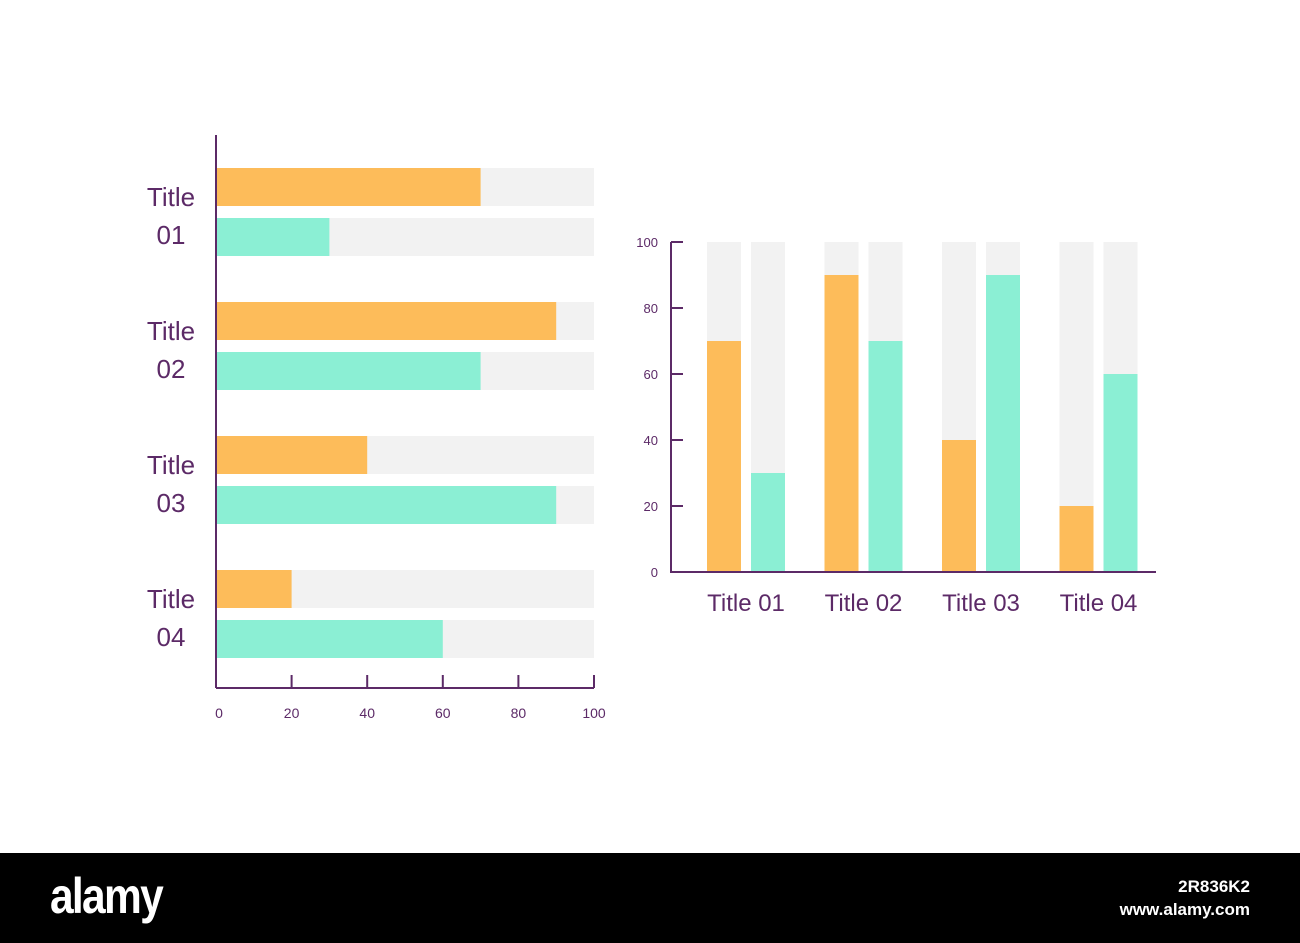  What do you see at coordinates (292, 713) in the screenshot?
I see `h-x-tick-label: 20` at bounding box center [292, 713].